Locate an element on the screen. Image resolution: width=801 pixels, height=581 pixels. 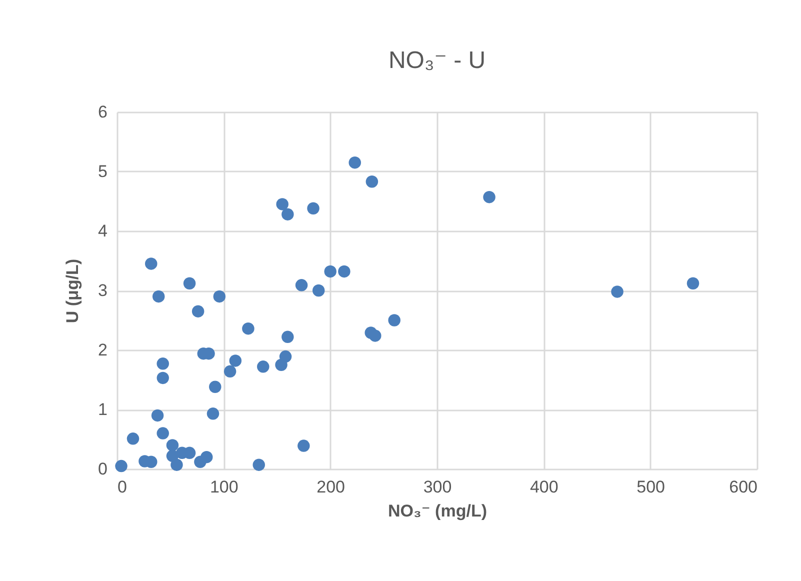
y-tick-label: 1 is located at coordinates (103, 409).